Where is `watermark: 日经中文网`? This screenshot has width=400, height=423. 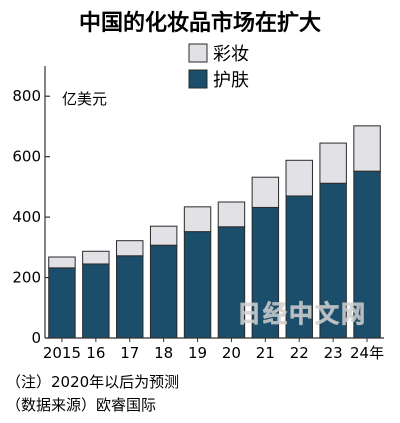
watermark: 日经中文网 is located at coordinates (302, 314).